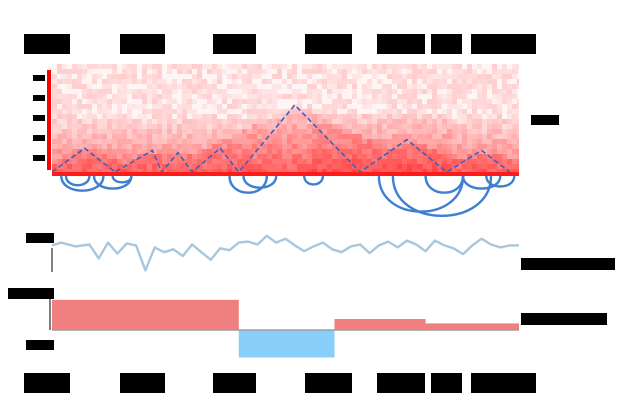 This screenshot has height=411, width=622. I want to click on loop-arc, so click(82, 184).